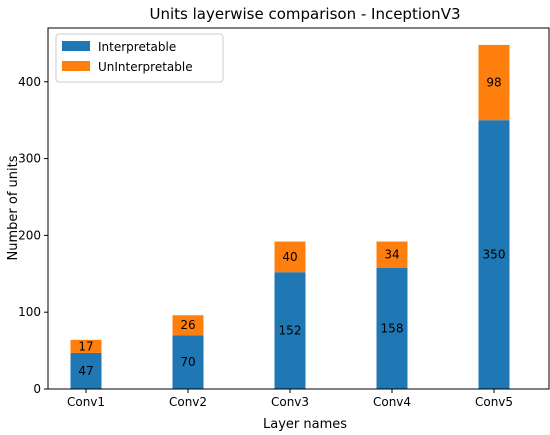  What do you see at coordinates (188, 402) in the screenshot?
I see `x-tick-label: Conv2` at bounding box center [188, 402].